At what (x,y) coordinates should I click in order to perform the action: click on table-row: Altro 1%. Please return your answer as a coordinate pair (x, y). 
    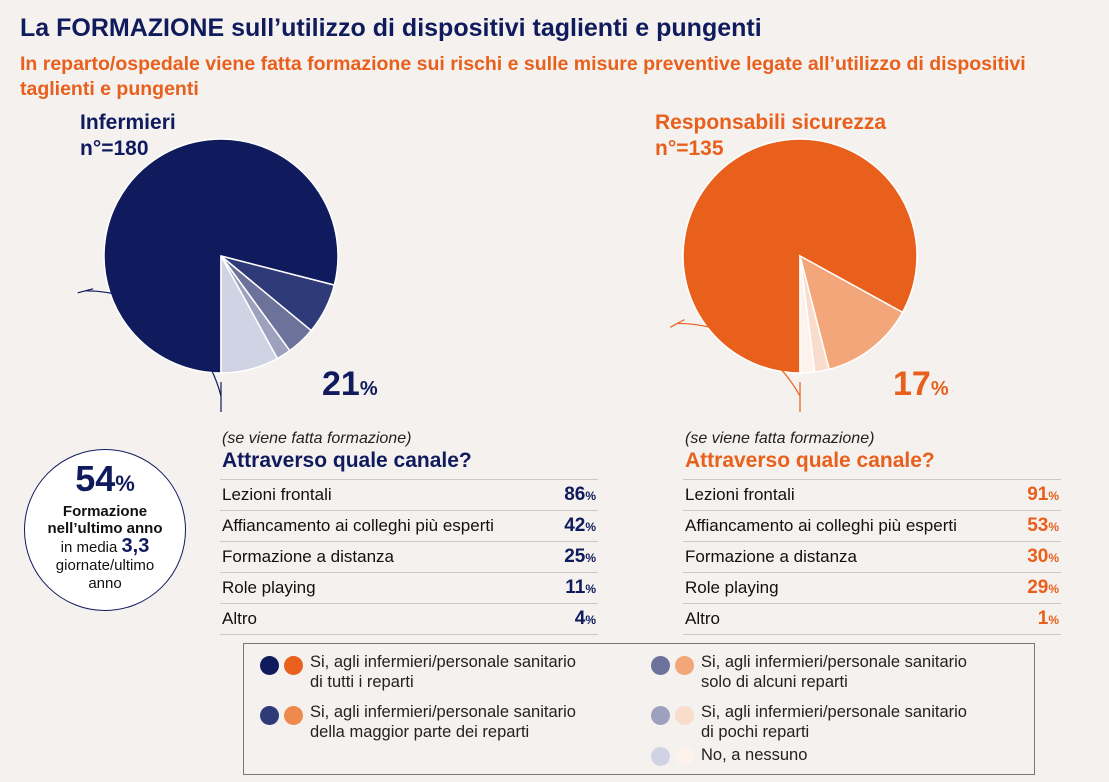
    Looking at the image, I should click on (872, 619).